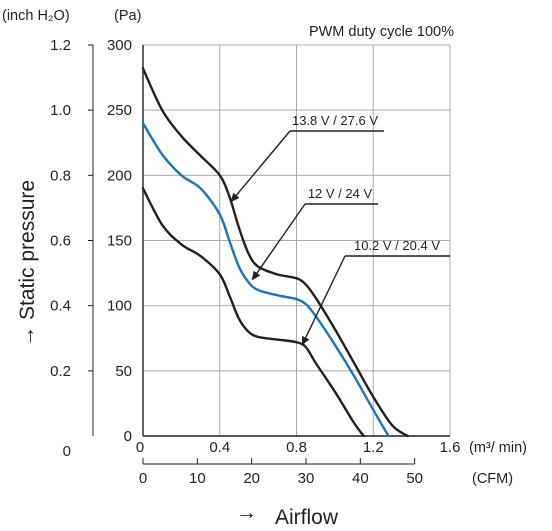 The image size is (552, 531). Describe the element at coordinates (119, 110) in the screenshot. I see `y-primary-tick-label: 250` at that location.